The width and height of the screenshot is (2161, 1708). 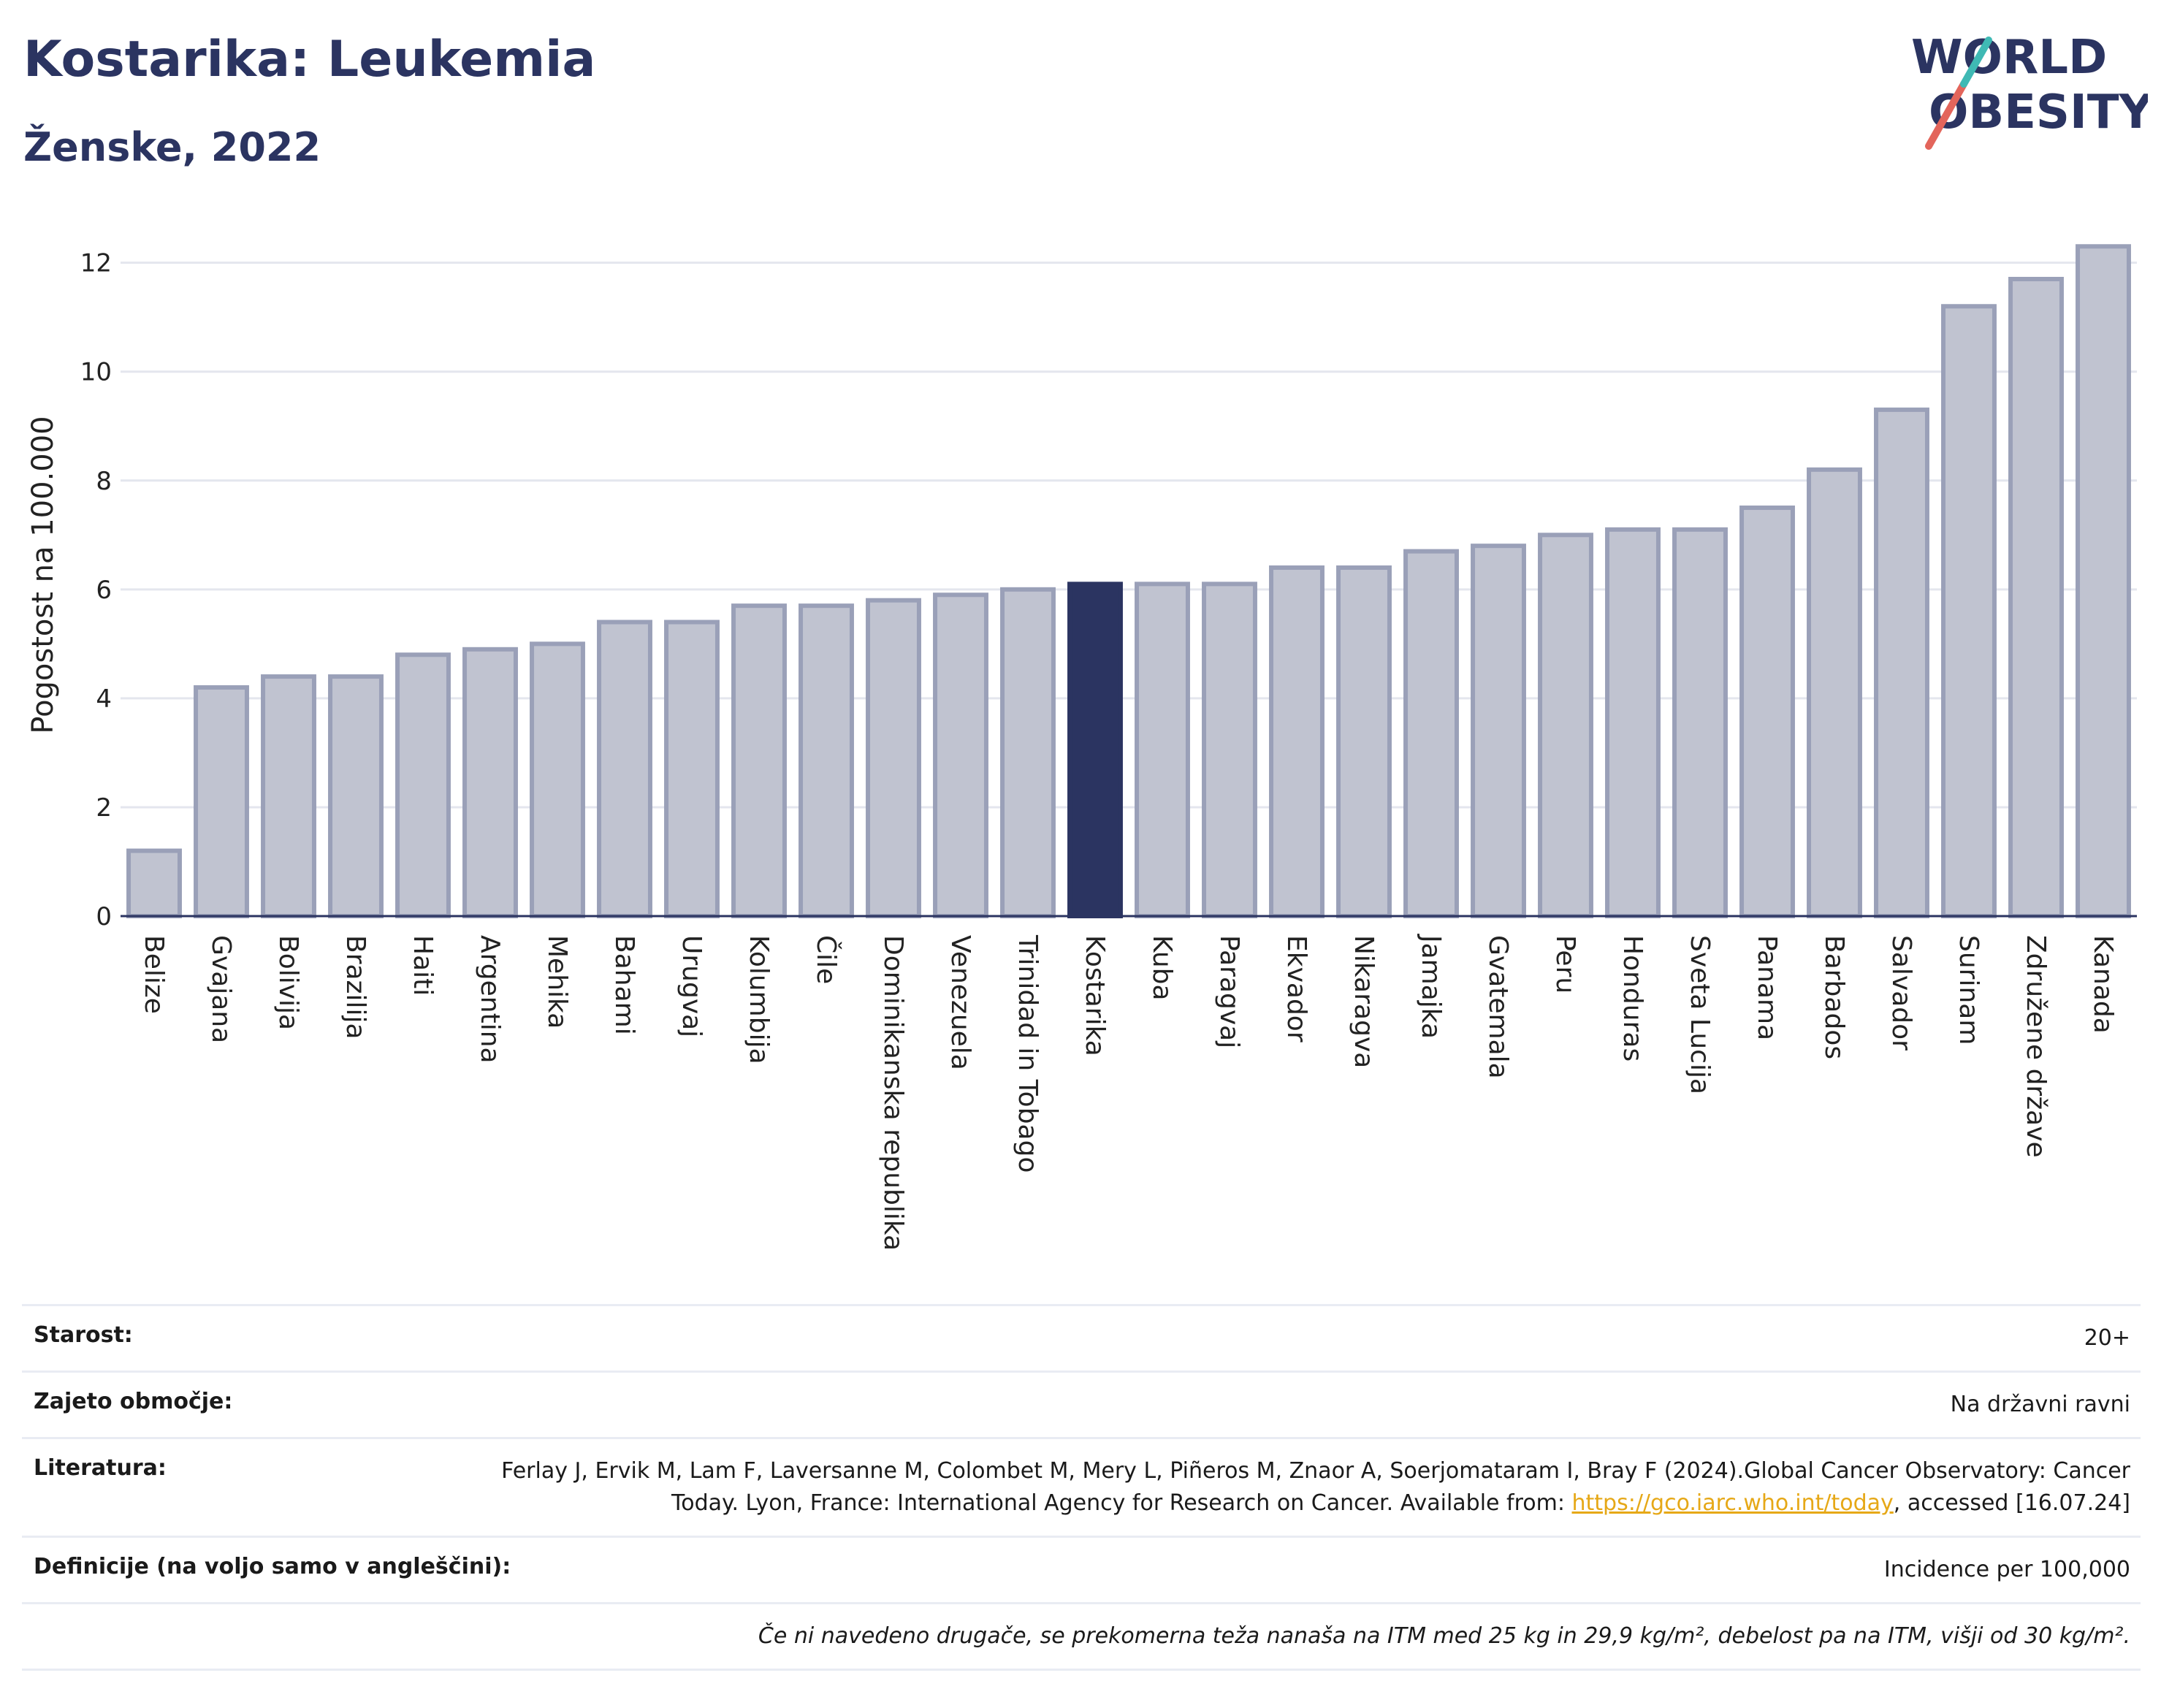 I want to click on definitions-value: Incidence per 100,000, so click(x=2006, y=1570).